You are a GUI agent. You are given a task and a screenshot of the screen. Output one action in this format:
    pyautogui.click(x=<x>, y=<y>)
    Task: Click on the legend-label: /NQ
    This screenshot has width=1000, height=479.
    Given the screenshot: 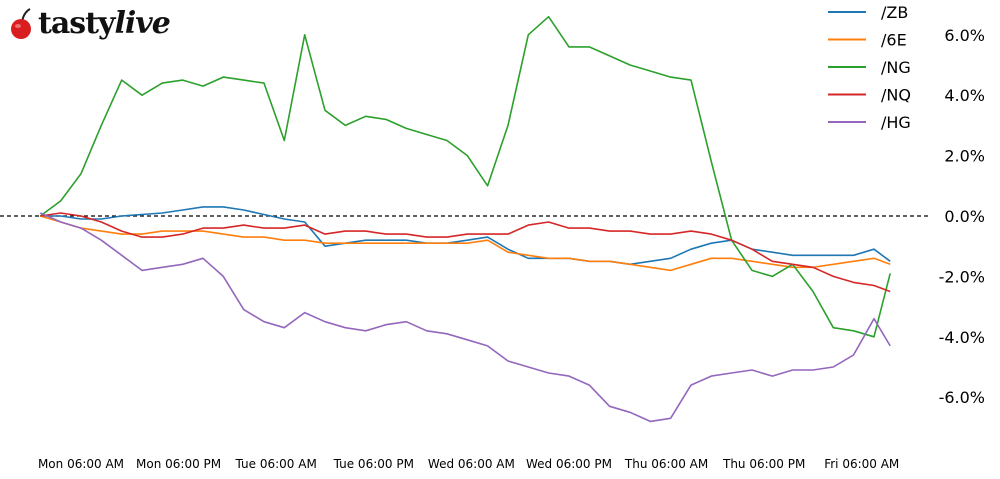 What is the action you would take?
    pyautogui.click(x=896, y=95)
    